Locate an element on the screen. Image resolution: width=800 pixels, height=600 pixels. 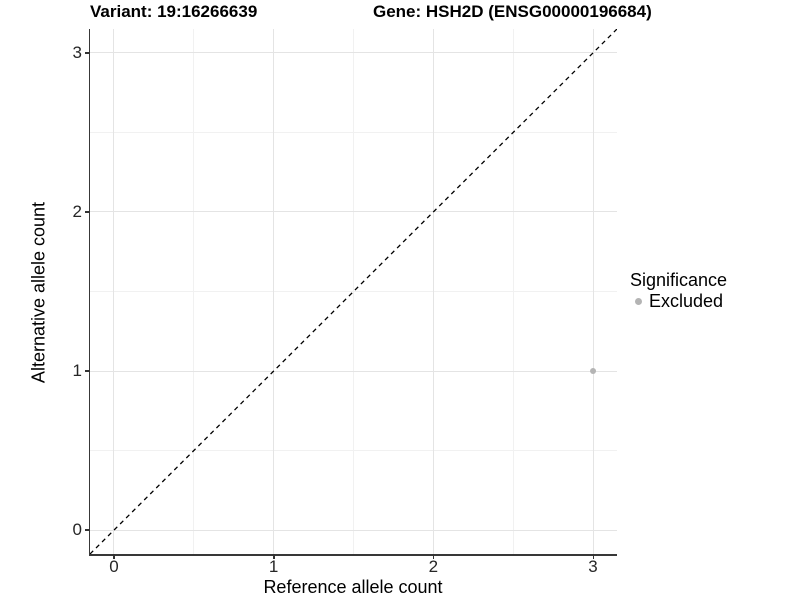
x-axis-title: Reference allele count is located at coordinates (353, 587).